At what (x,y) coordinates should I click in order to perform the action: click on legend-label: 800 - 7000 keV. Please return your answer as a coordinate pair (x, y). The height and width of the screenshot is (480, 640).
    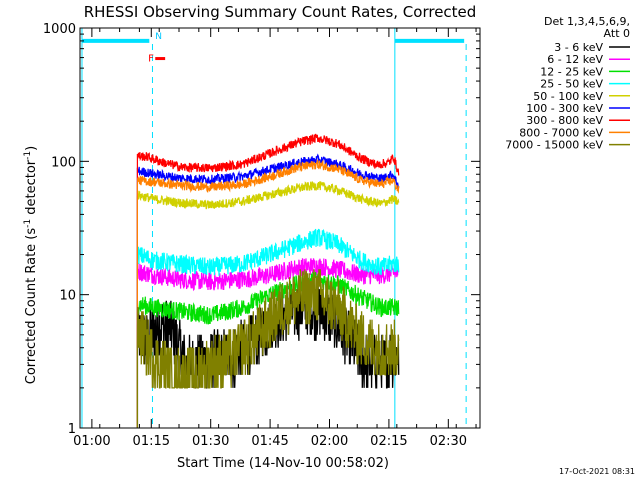
    Looking at the image, I should click on (561, 132).